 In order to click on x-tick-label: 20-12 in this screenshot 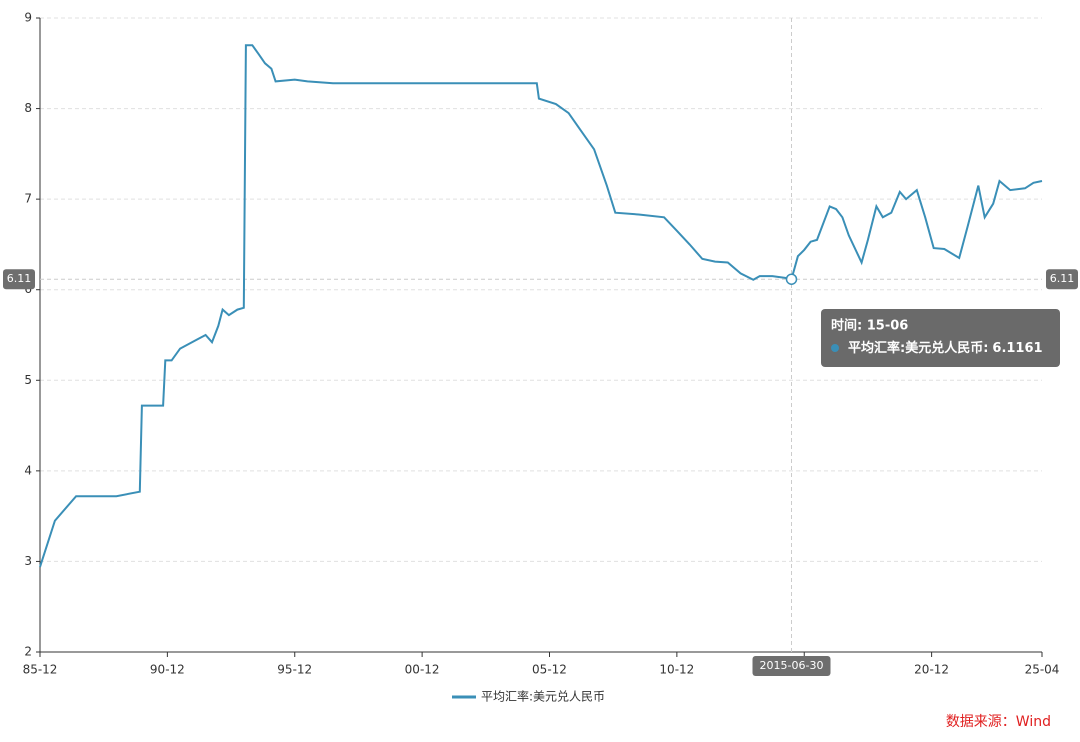, I will do `click(931, 670)`.